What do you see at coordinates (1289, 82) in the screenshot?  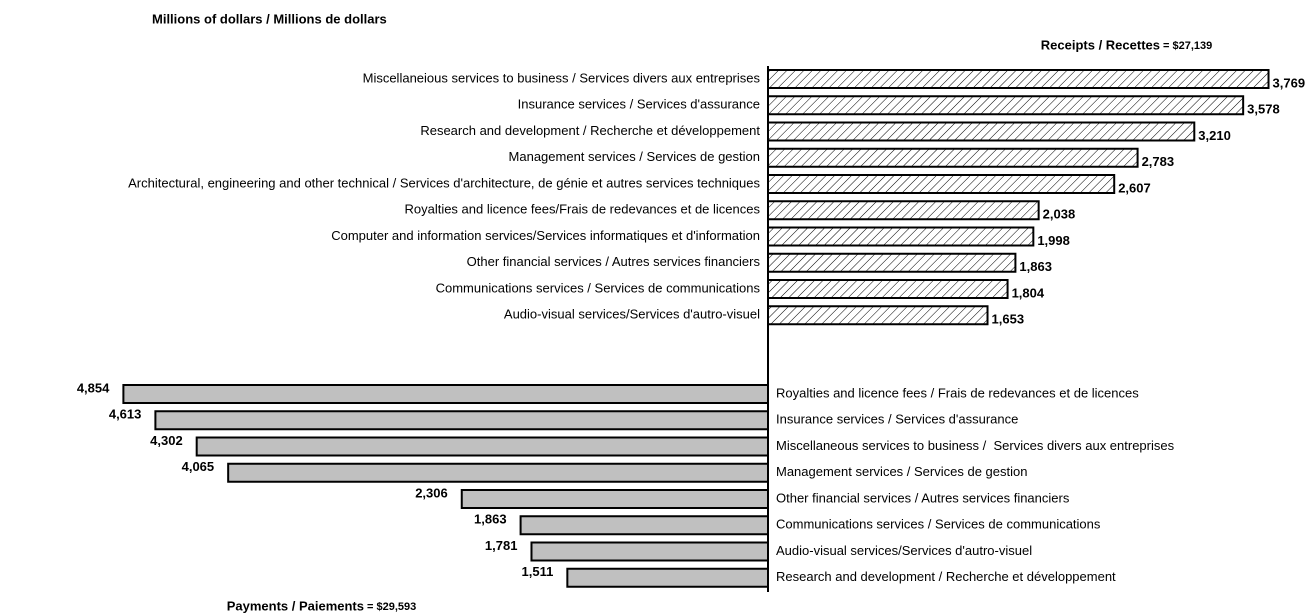 I see `value-label: 3,769` at bounding box center [1289, 82].